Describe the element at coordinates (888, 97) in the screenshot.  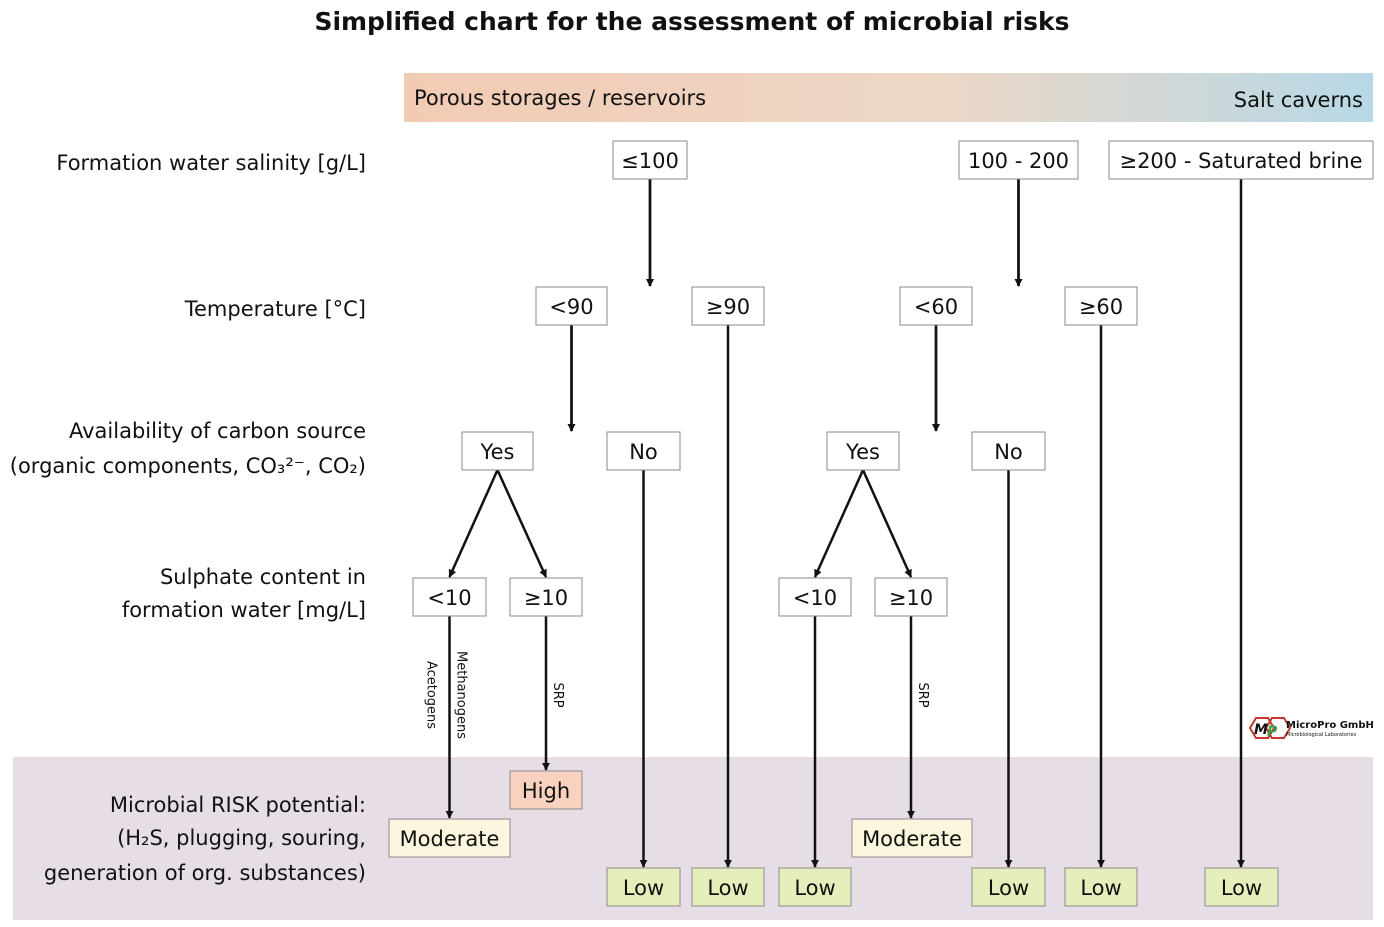
I see `header-band` at that location.